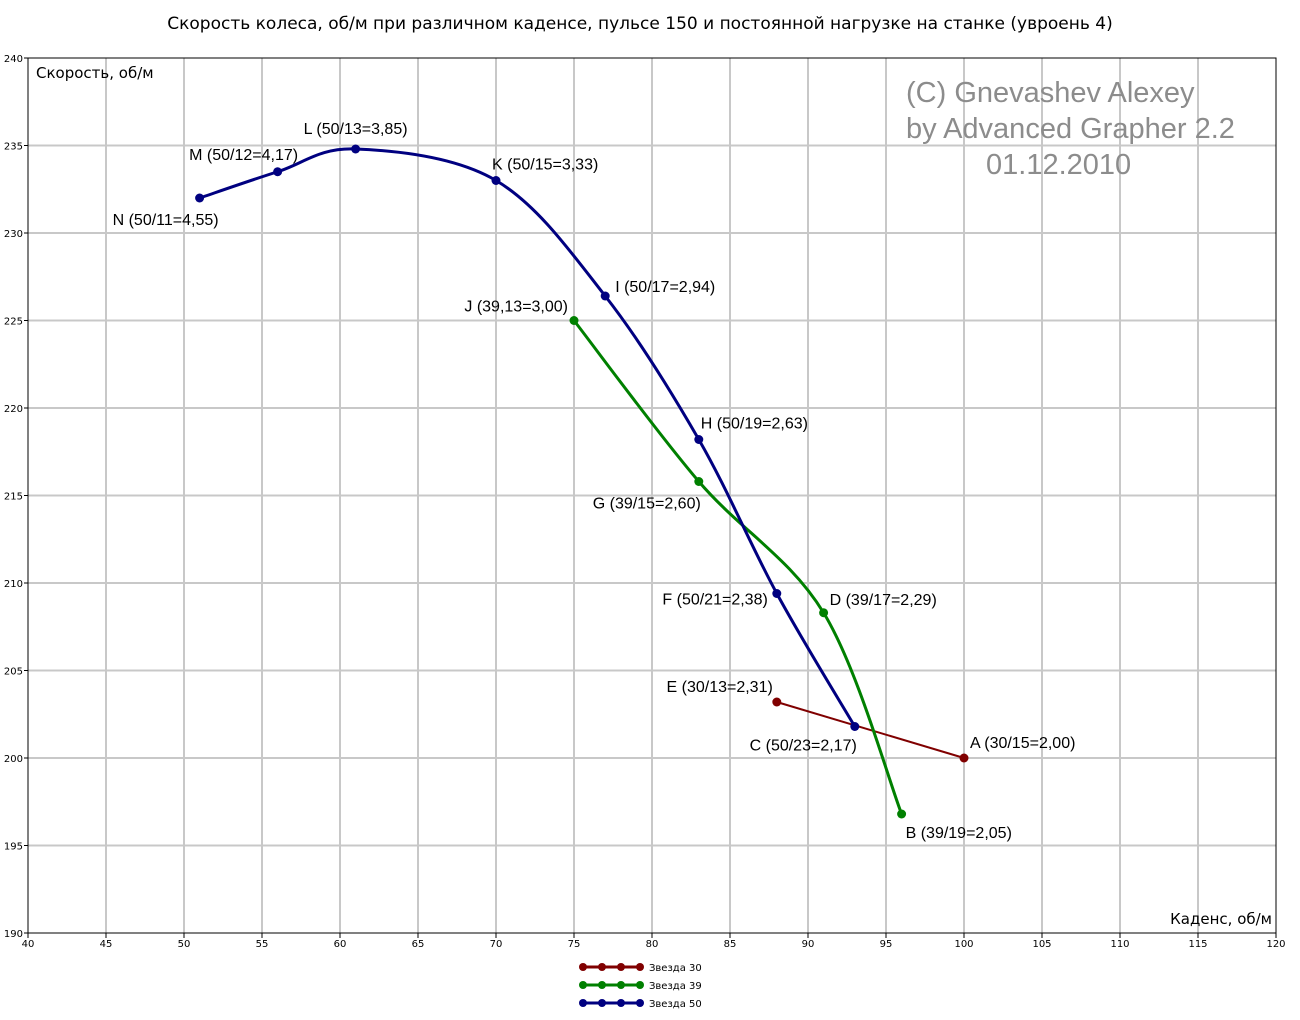 This screenshot has width=1300, height=1020. What do you see at coordinates (574, 944) in the screenshot?
I see `x-tick-label: 75` at bounding box center [574, 944].